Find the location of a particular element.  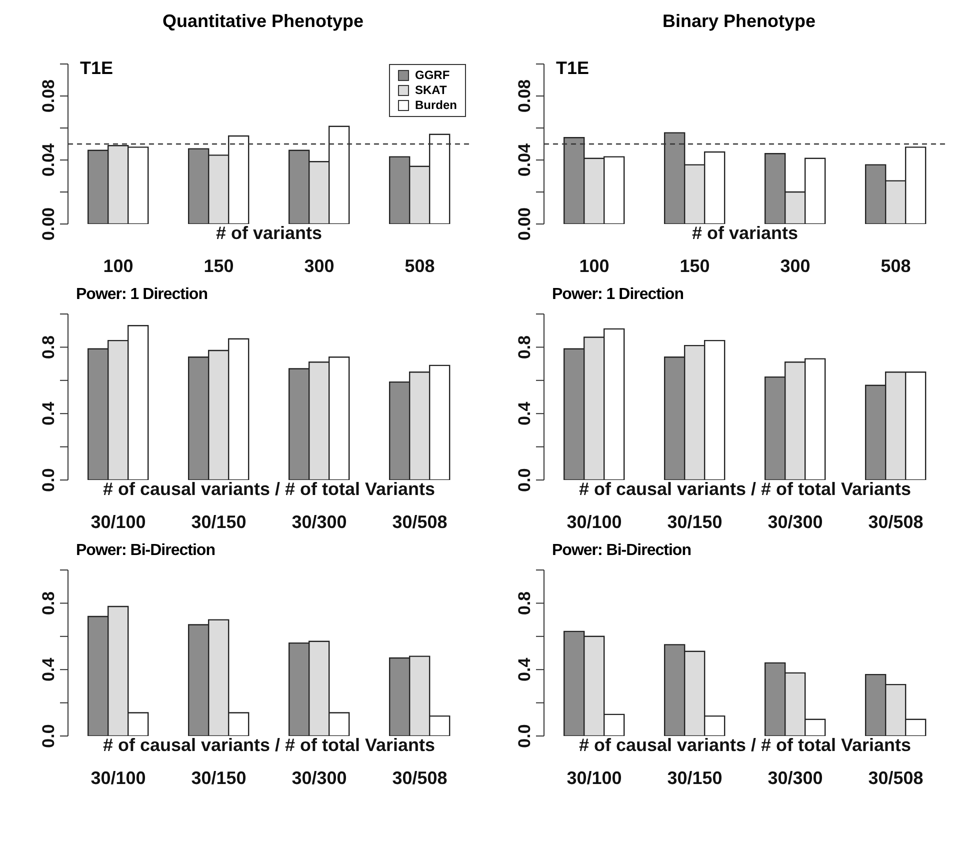

series-label: Burden is located at coordinates (436, 105).